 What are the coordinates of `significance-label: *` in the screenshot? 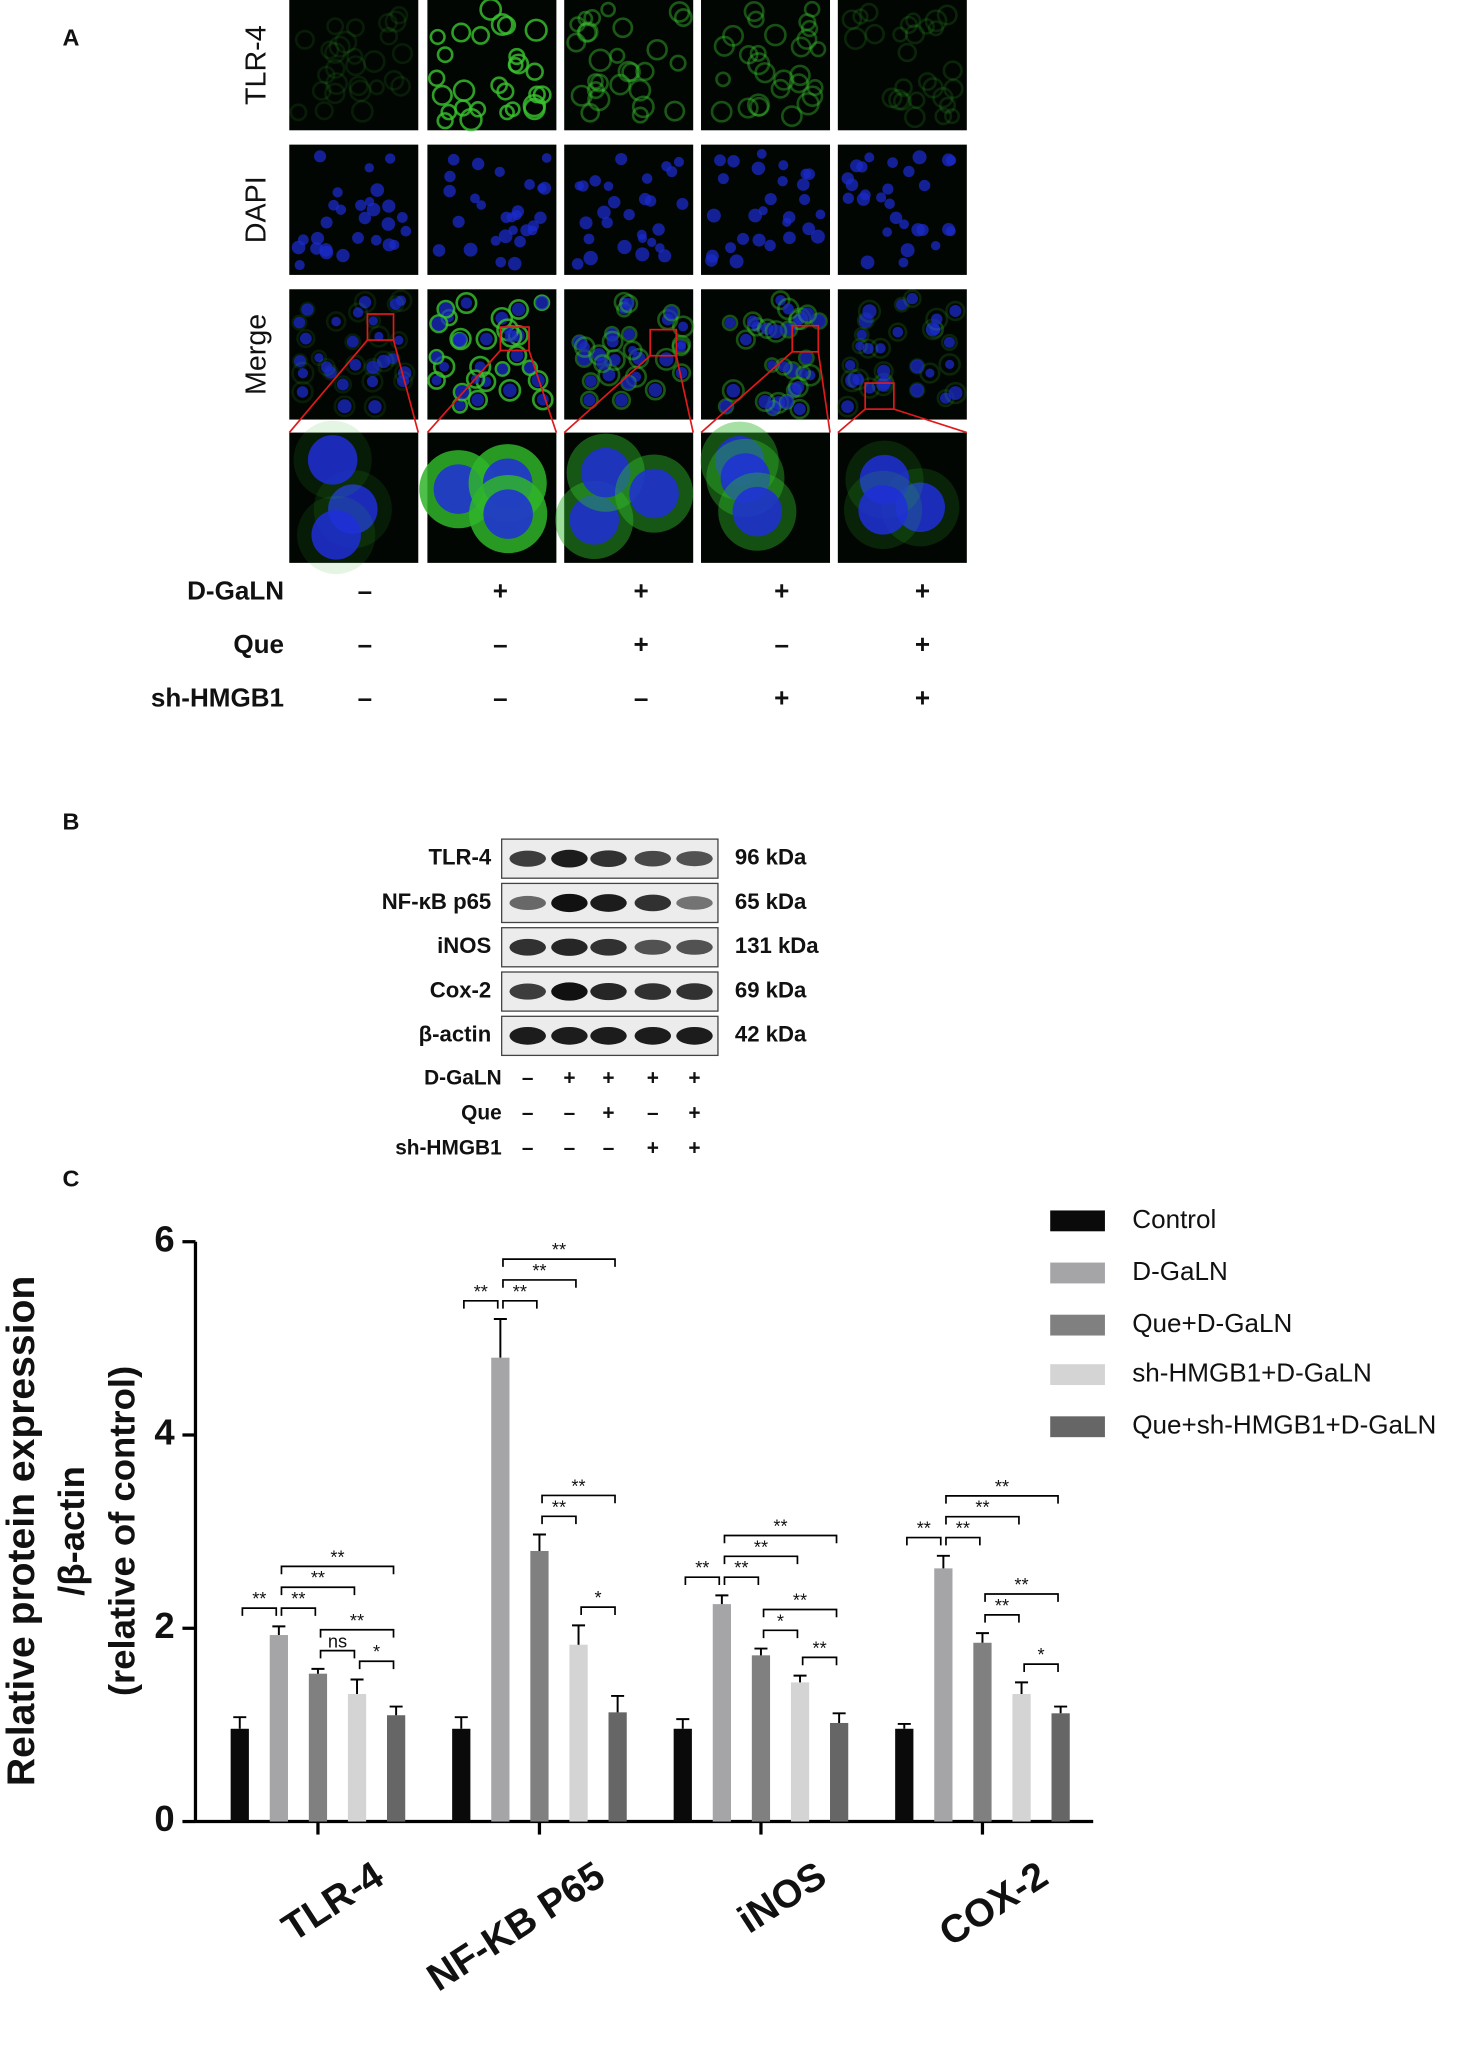 It's located at (780, 1620).